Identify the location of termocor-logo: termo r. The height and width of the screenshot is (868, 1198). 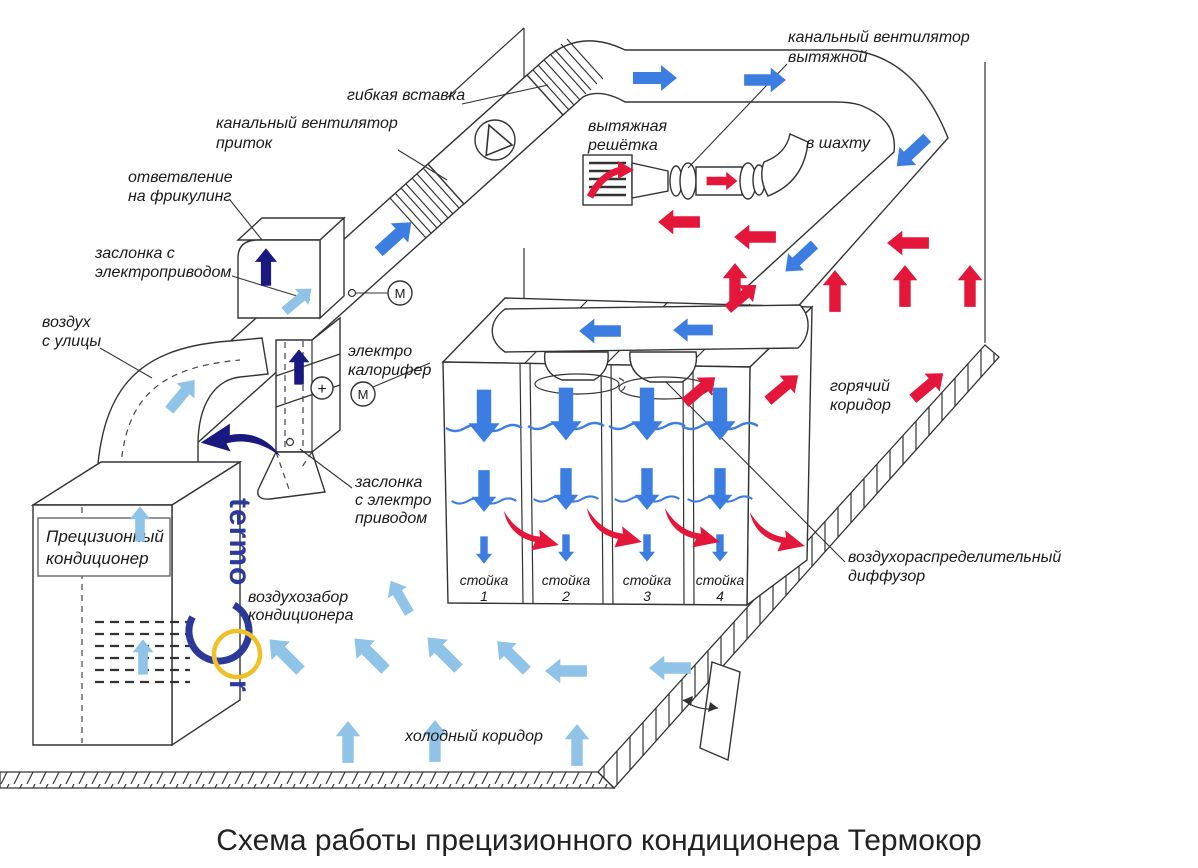
(224, 595).